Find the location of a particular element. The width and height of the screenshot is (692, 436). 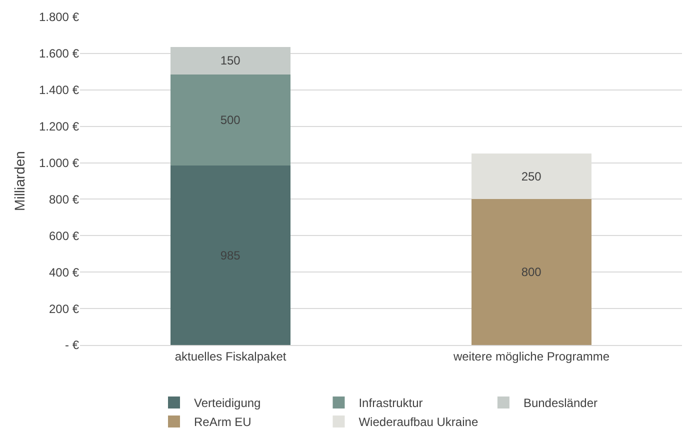

data-label: 150 is located at coordinates (230, 61).